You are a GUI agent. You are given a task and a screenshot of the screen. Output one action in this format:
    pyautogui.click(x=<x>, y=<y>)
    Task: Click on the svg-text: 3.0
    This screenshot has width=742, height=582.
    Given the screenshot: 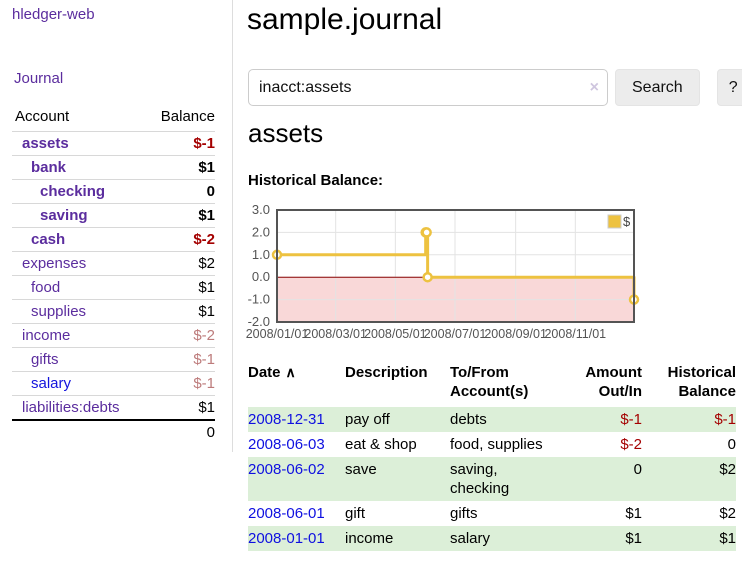 What is the action you would take?
    pyautogui.click(x=261, y=209)
    